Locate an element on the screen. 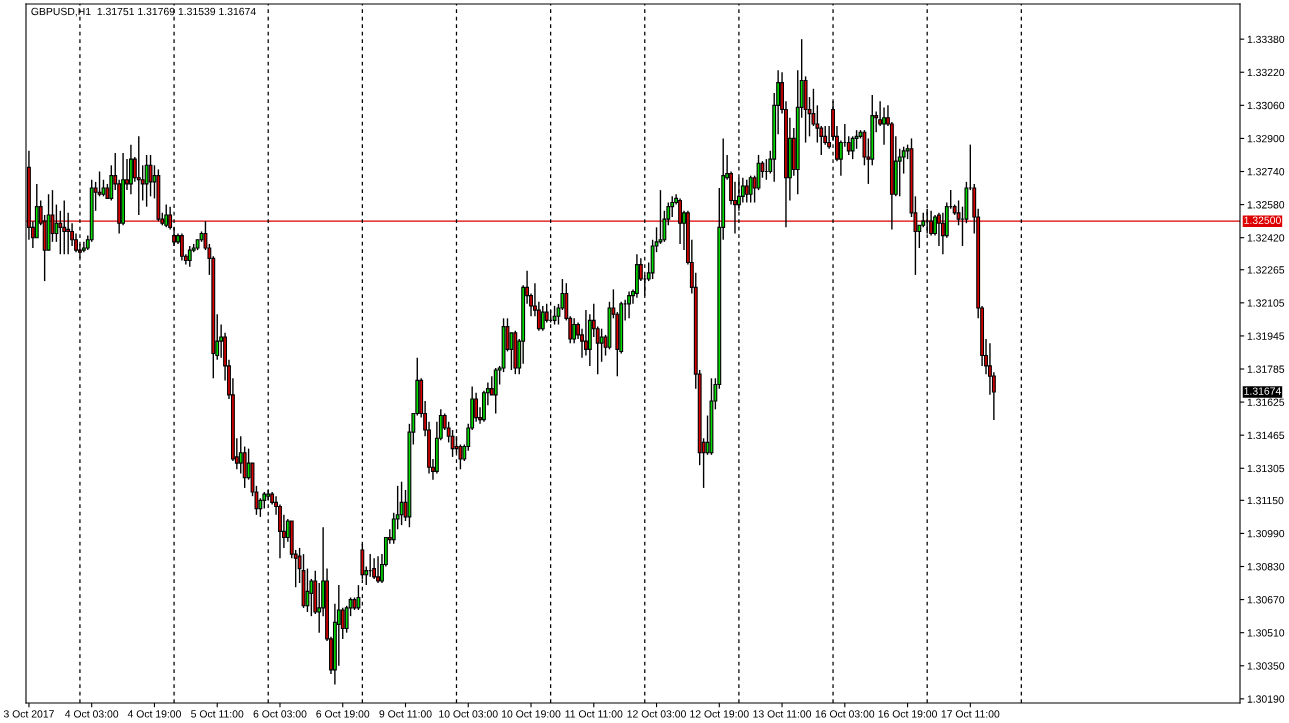 The image size is (1289, 723). y-tick-label: 1.32740 is located at coordinates (1266, 172).